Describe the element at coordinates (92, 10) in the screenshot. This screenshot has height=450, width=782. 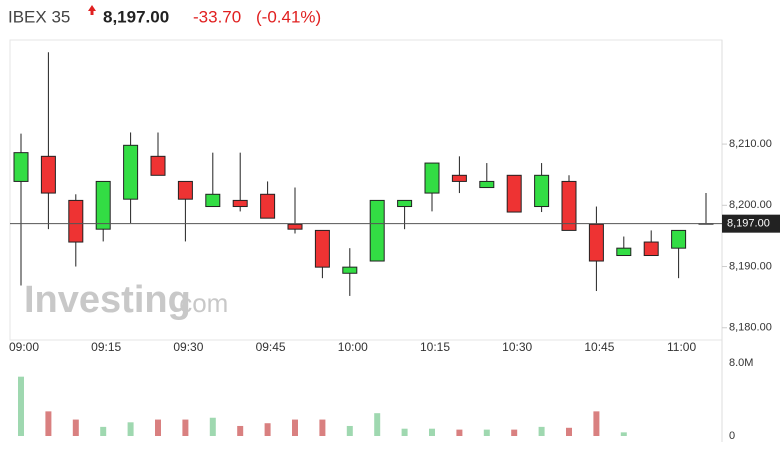
I see `down-arrow` at that location.